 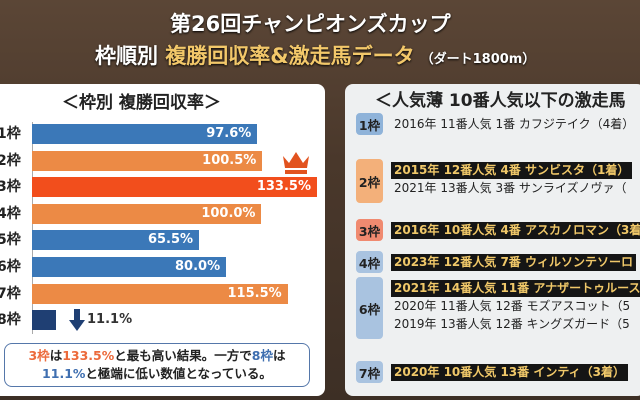 I want to click on horse-entry: 2023年 12番人気 7番 ウィルソンテソーロ, so click(x=513, y=262).